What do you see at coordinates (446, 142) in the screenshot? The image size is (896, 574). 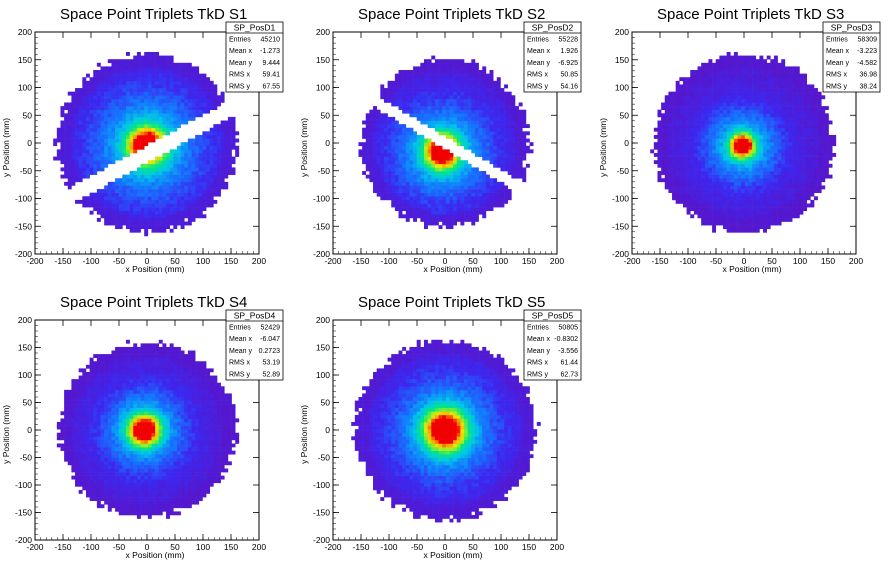 I see `heatmap-cells` at bounding box center [446, 142].